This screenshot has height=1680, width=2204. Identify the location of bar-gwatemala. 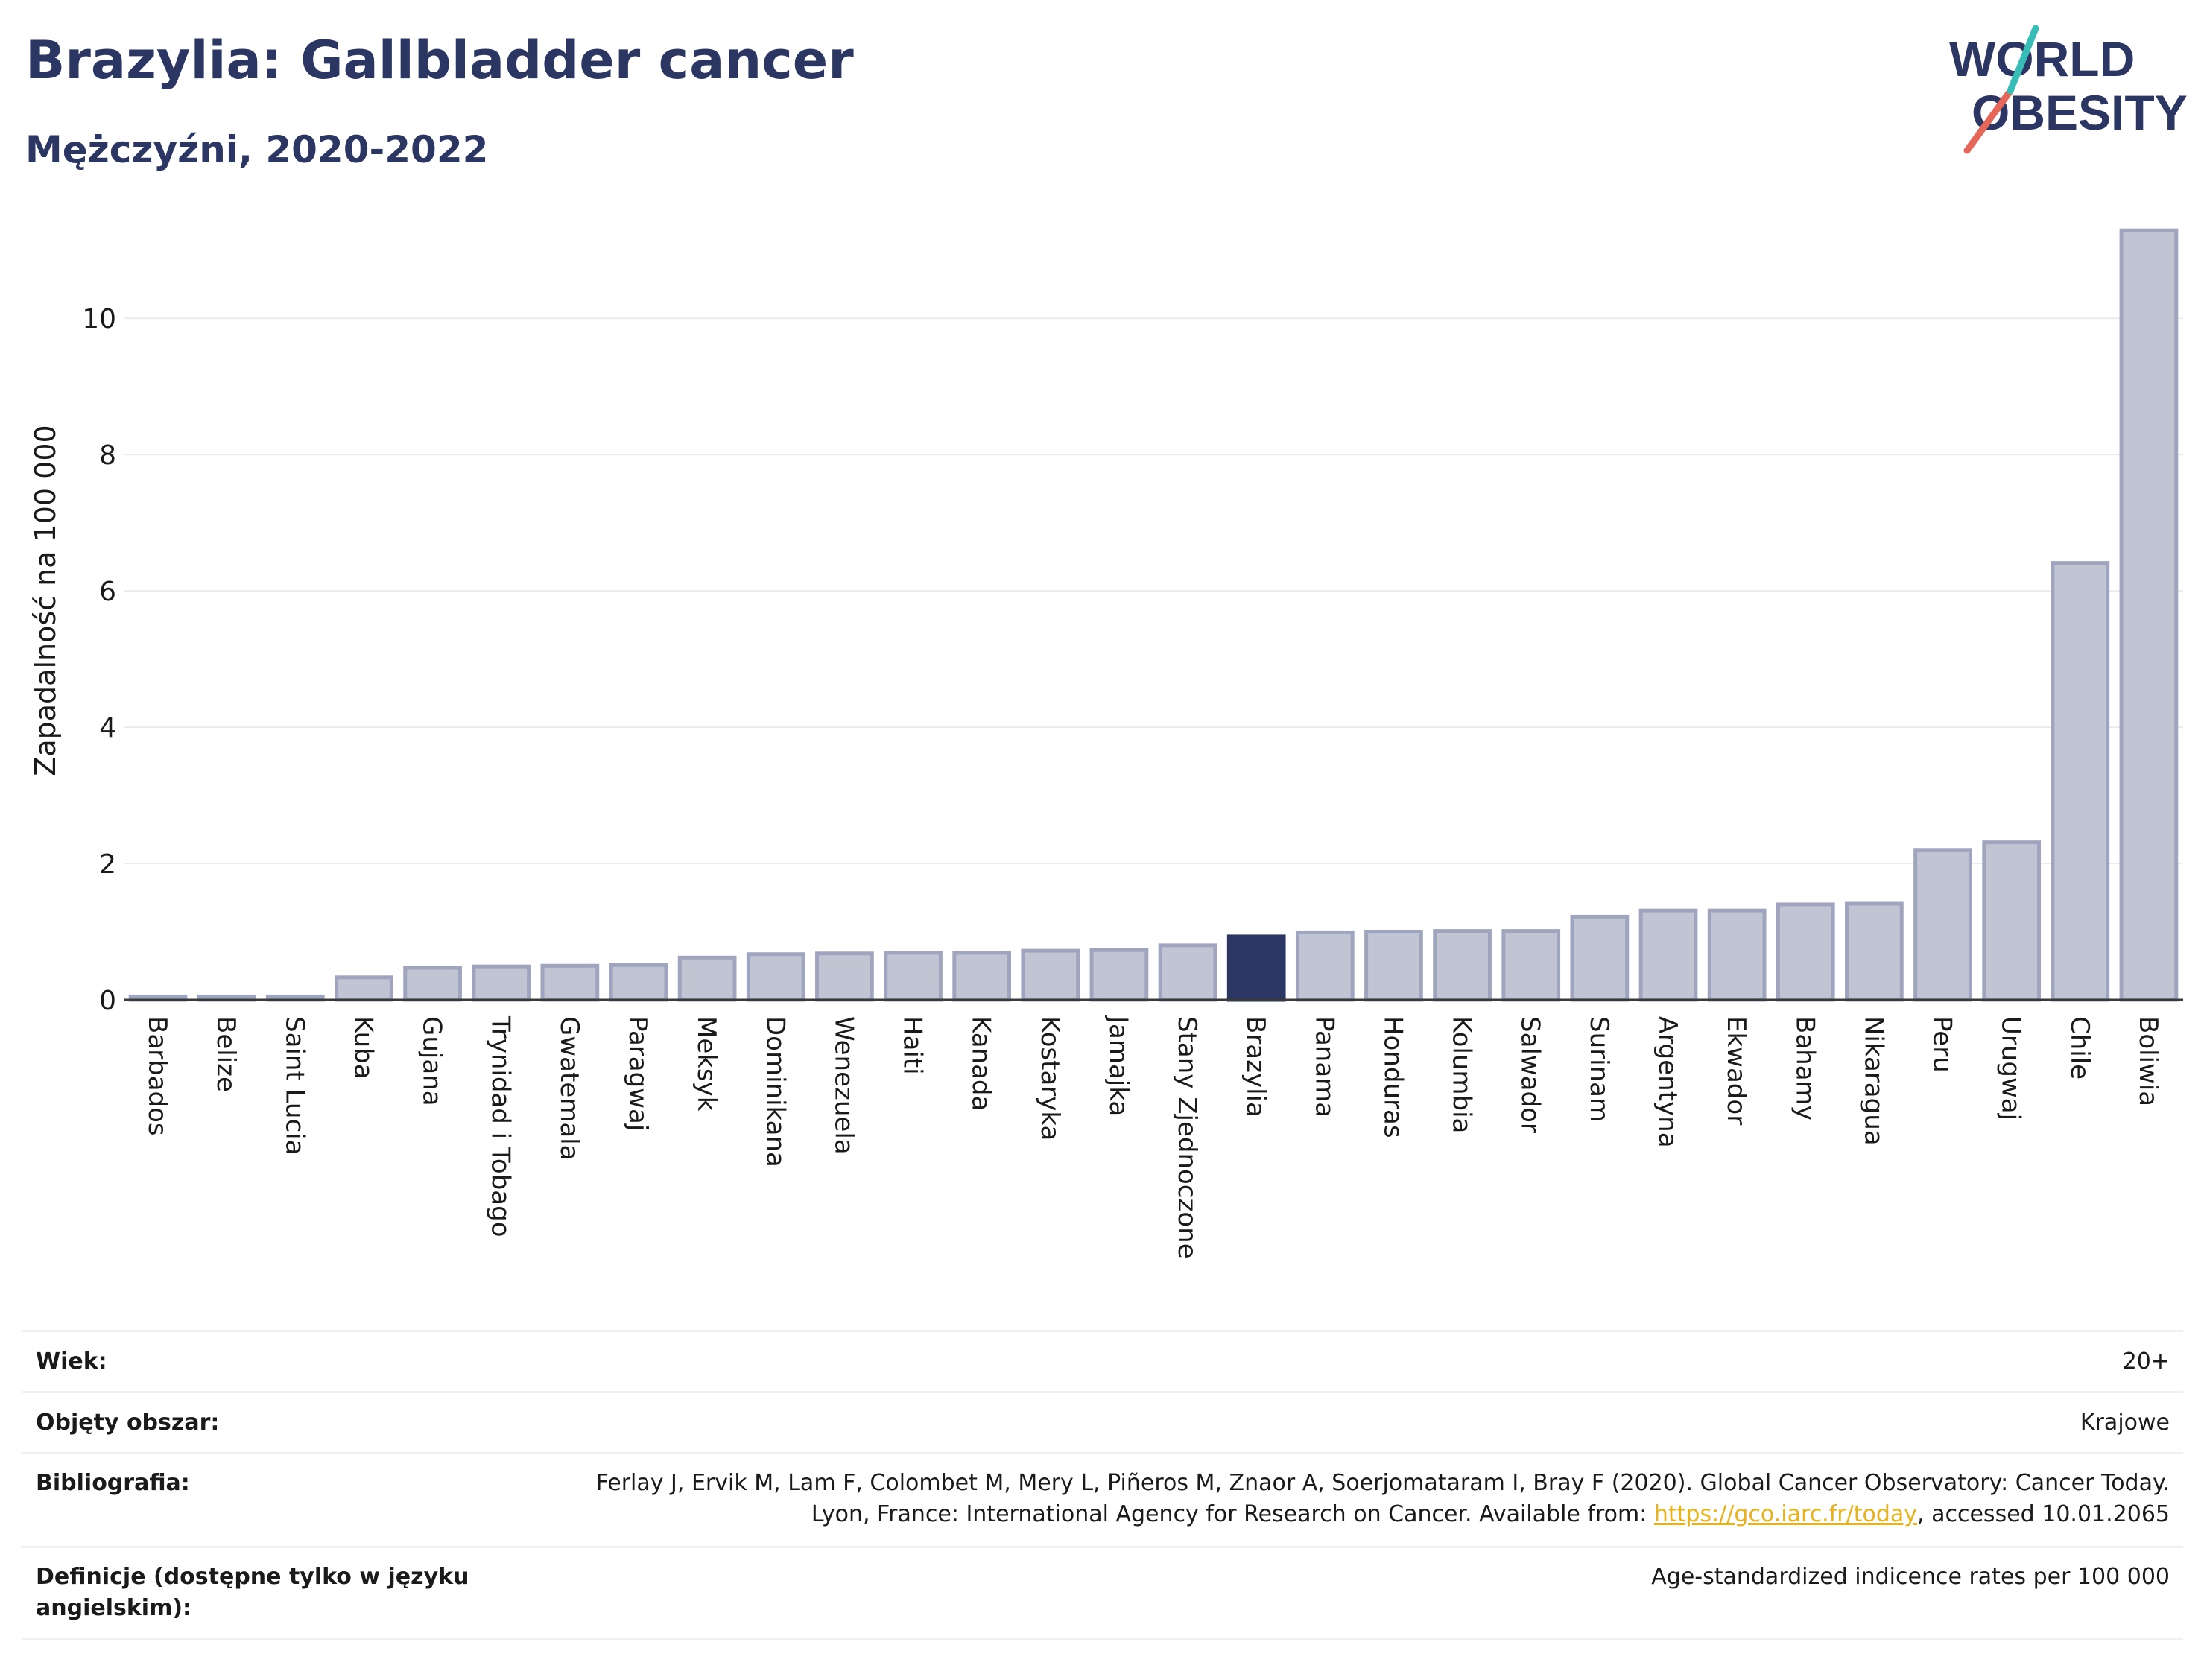
(570, 982).